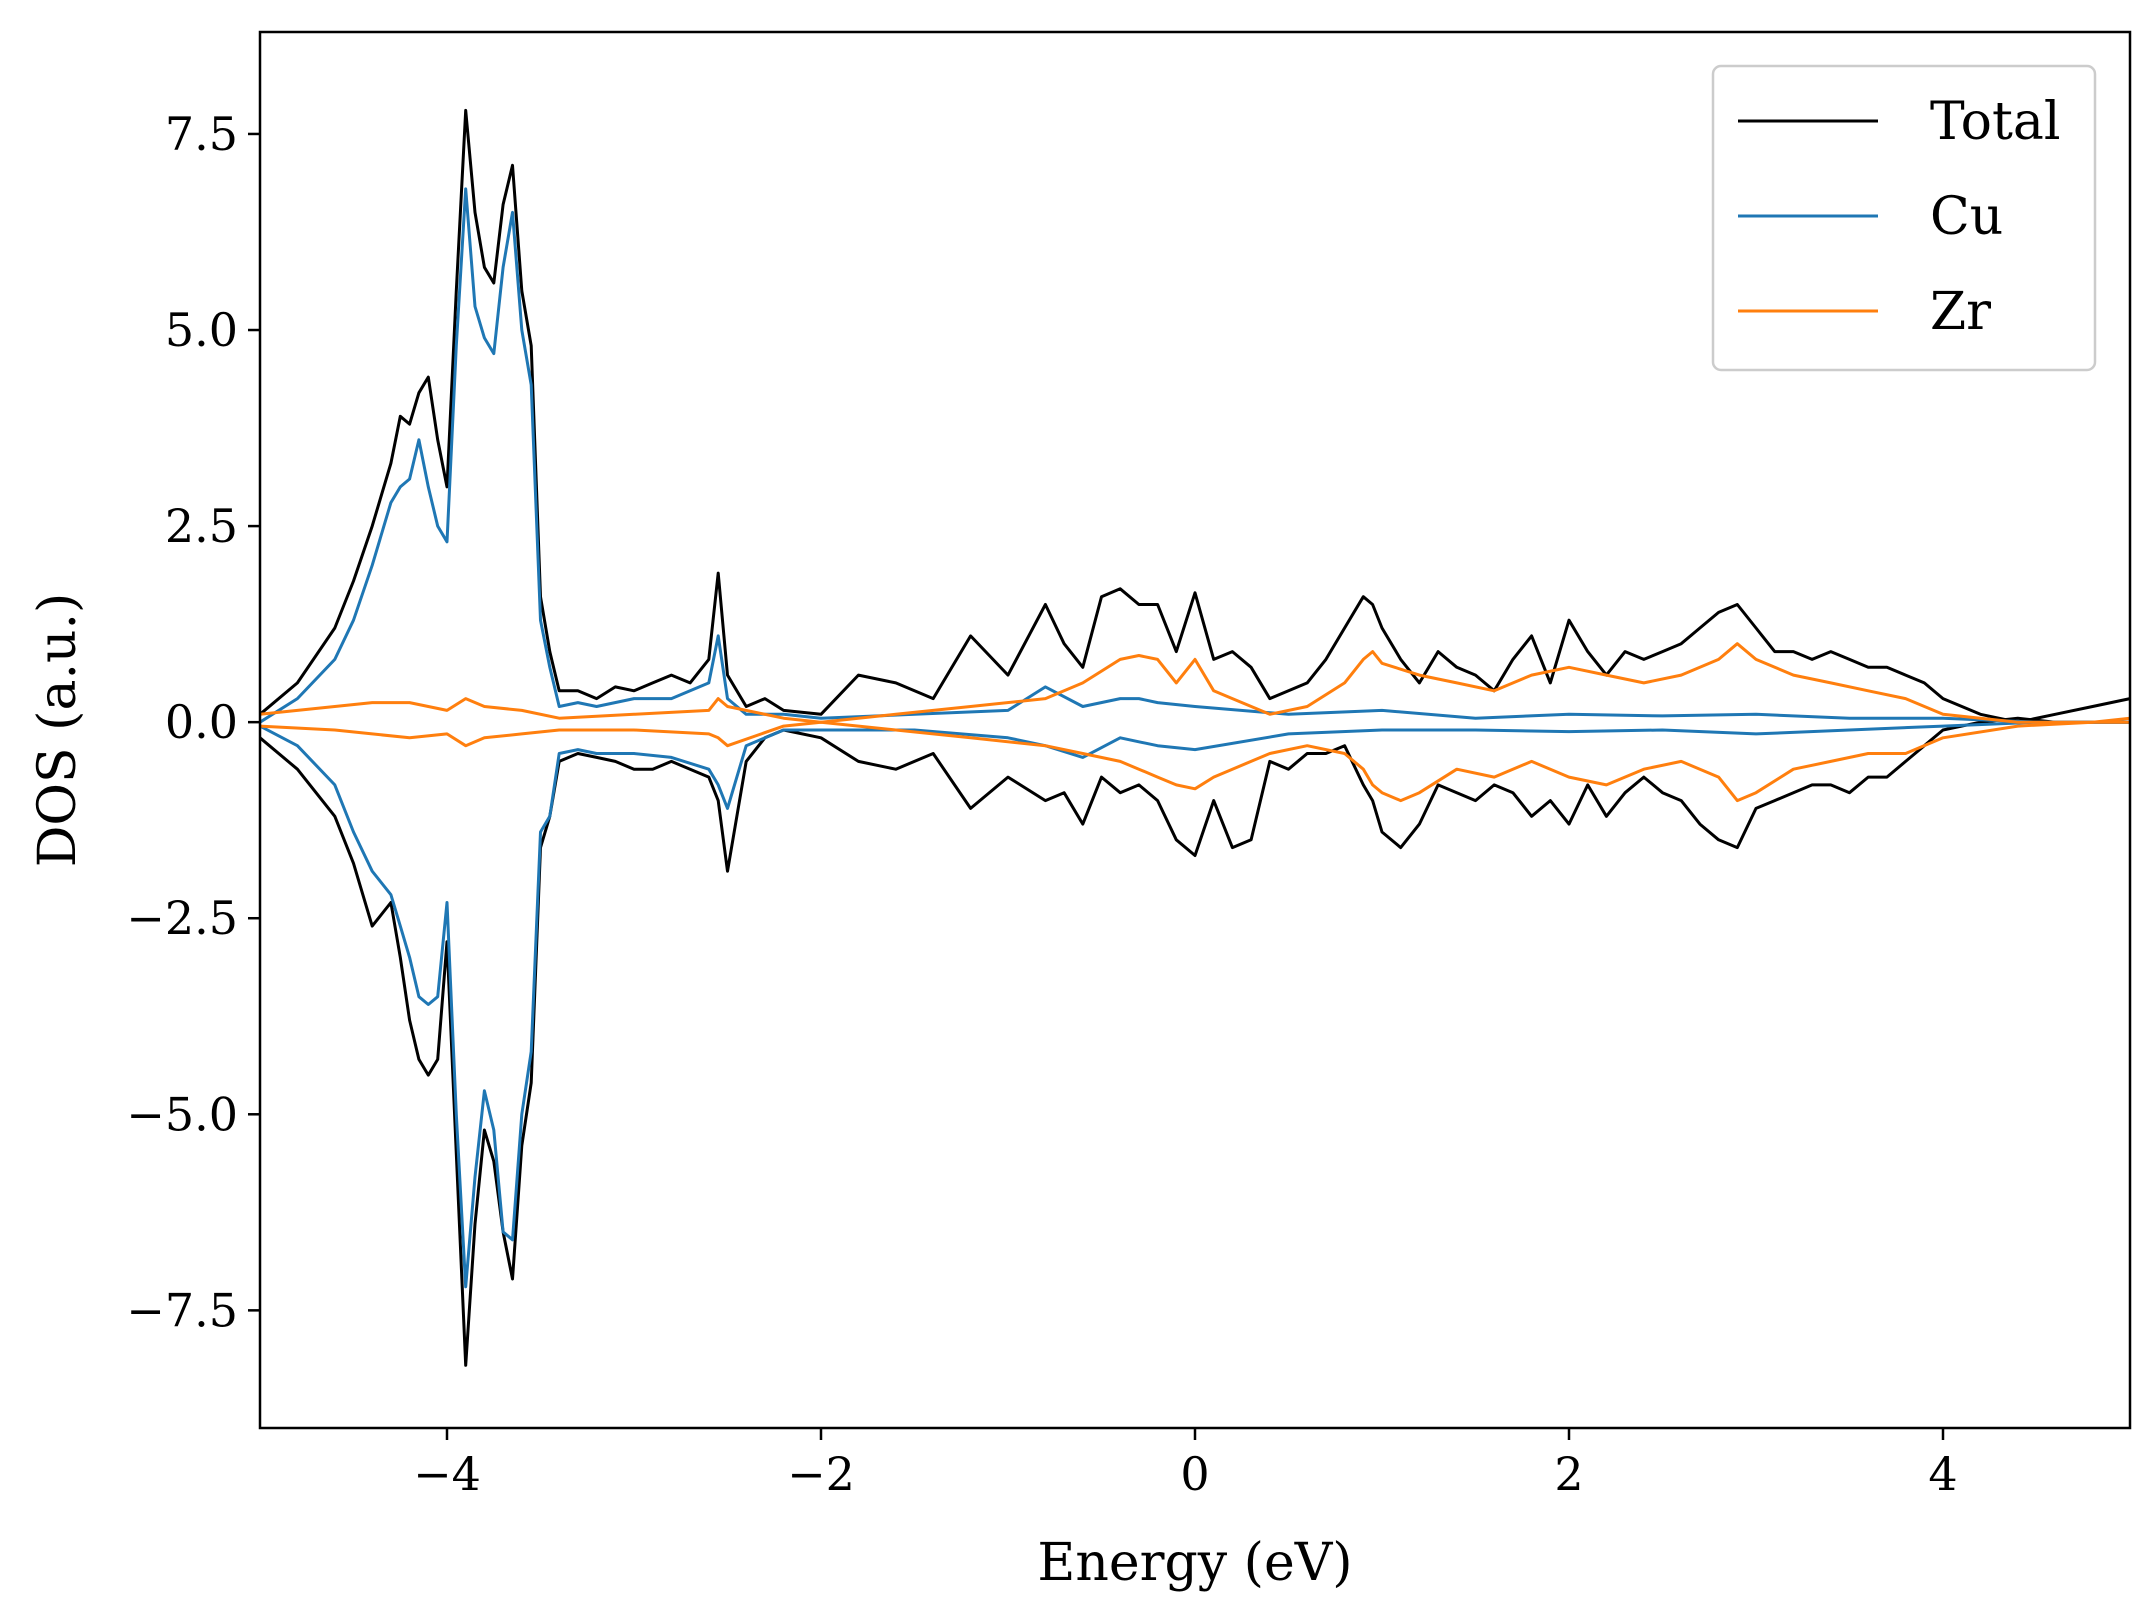 This screenshot has width=2151, height=1617. I want to click on y-axis-ticks: 7.5 5.0 2.5 0.0 −2.5 −5.0 −7.5, so click(193, 722).